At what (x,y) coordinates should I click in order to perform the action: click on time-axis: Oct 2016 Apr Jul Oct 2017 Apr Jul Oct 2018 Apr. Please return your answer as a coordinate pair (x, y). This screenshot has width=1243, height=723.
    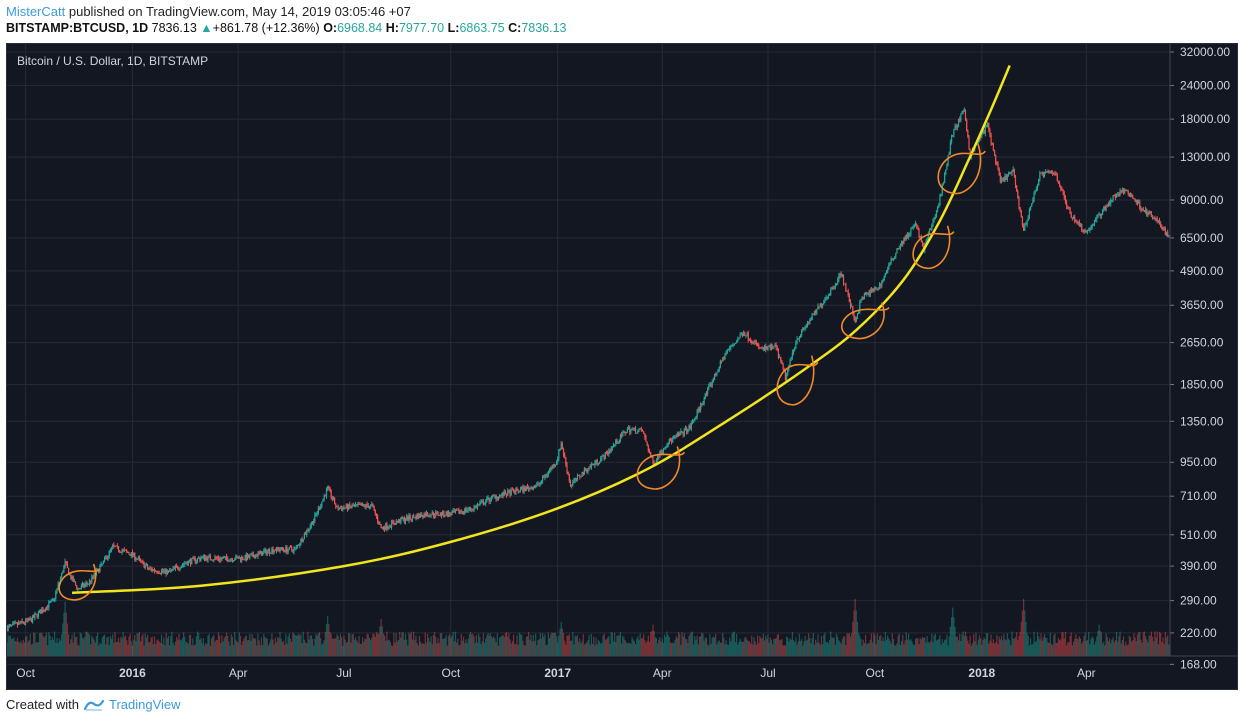
    Looking at the image, I should click on (622, 667).